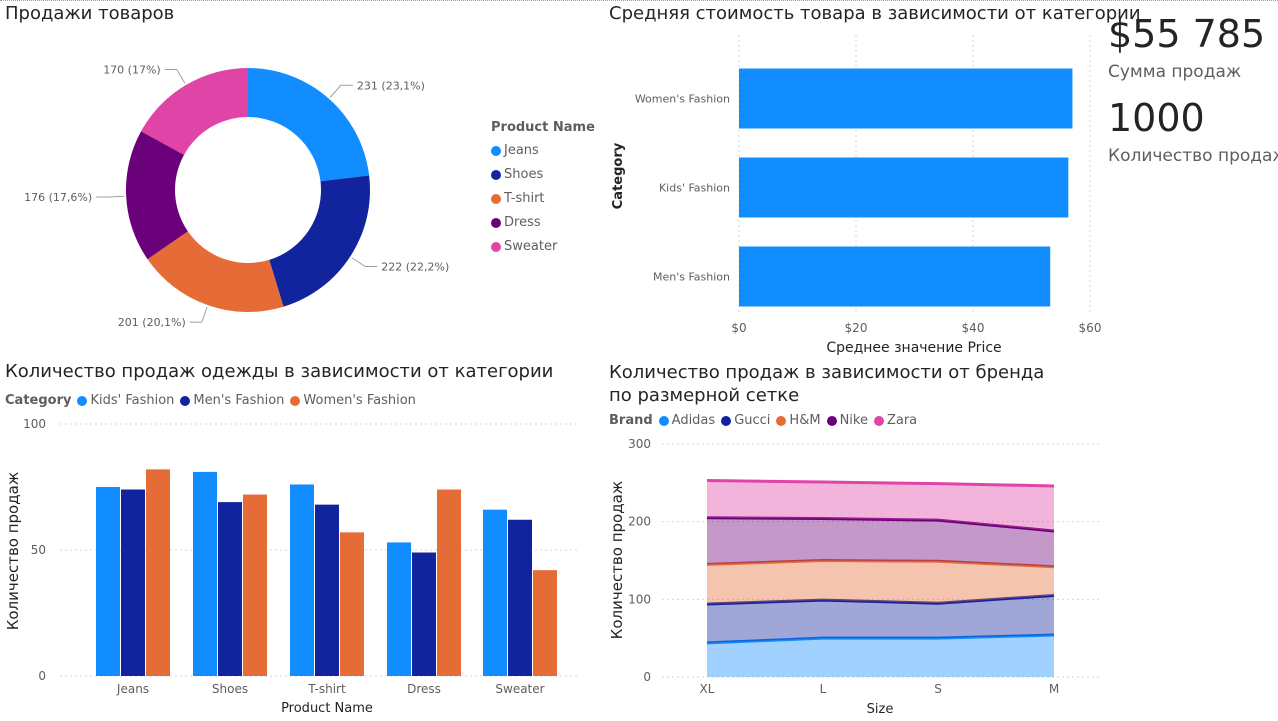 The width and height of the screenshot is (1278, 721). Describe the element at coordinates (391, 85) in the screenshot. I see `pie-data-label: 231 (23,1%)` at that location.